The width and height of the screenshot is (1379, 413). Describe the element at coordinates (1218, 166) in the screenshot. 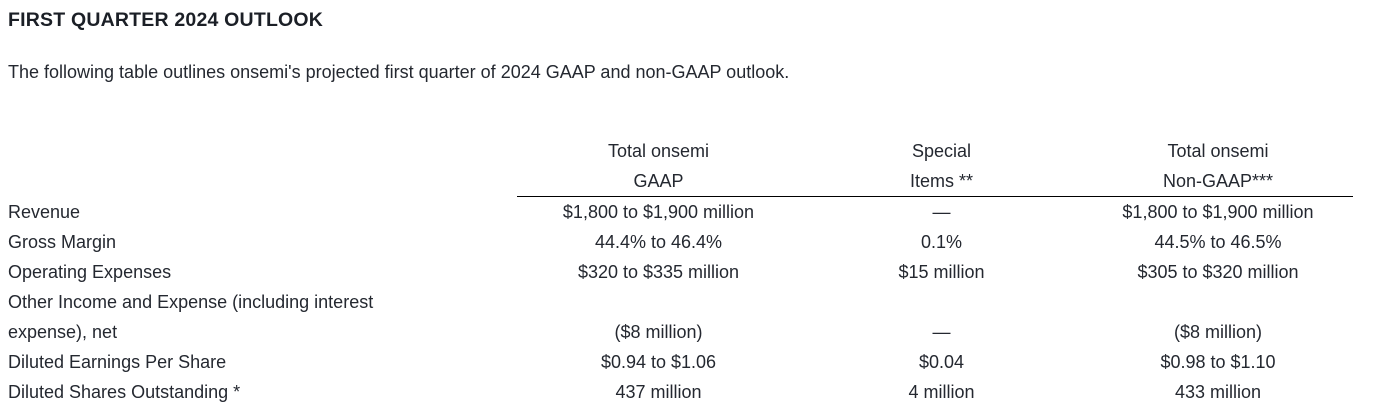

I see `header-cell-non-gaap: Total onsemi Non-GAAP***` at that location.